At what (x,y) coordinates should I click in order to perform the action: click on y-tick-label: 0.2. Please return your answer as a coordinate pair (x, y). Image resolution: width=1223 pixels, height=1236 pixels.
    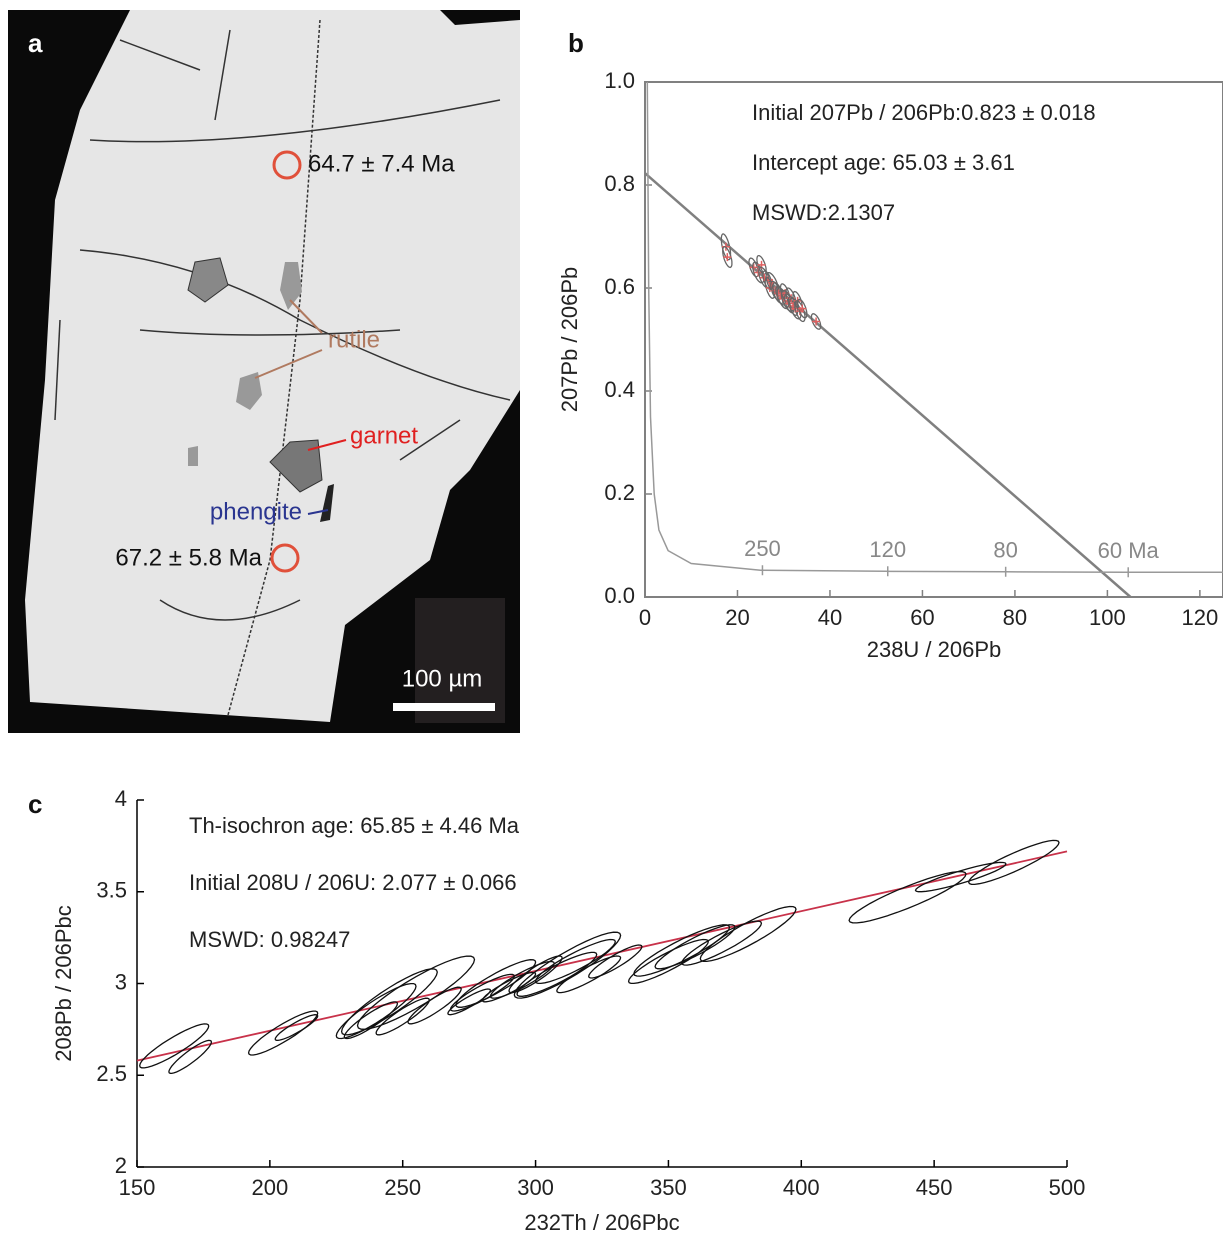
    Looking at the image, I should click on (619, 492).